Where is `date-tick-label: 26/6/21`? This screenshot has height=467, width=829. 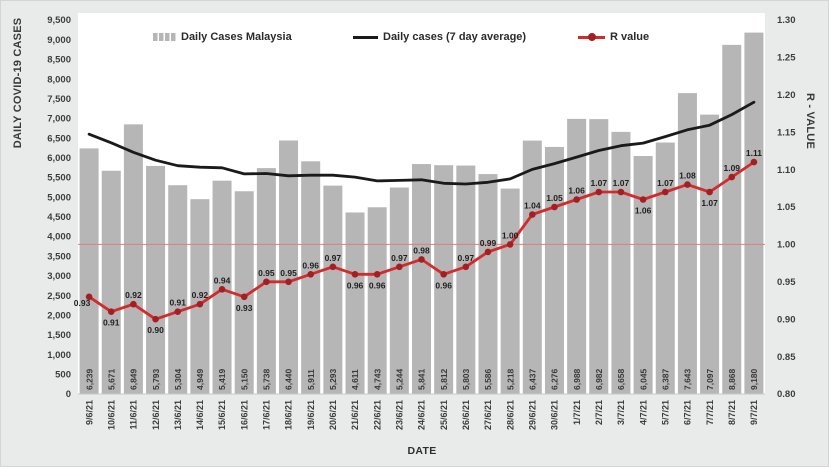
date-tick-label: 26/6/21 is located at coordinates (466, 415).